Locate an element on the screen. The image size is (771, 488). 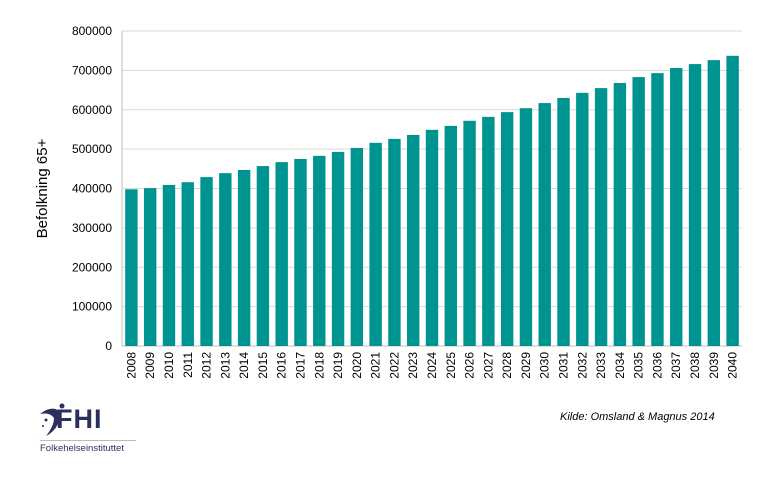
bar-2027 is located at coordinates (488, 231).